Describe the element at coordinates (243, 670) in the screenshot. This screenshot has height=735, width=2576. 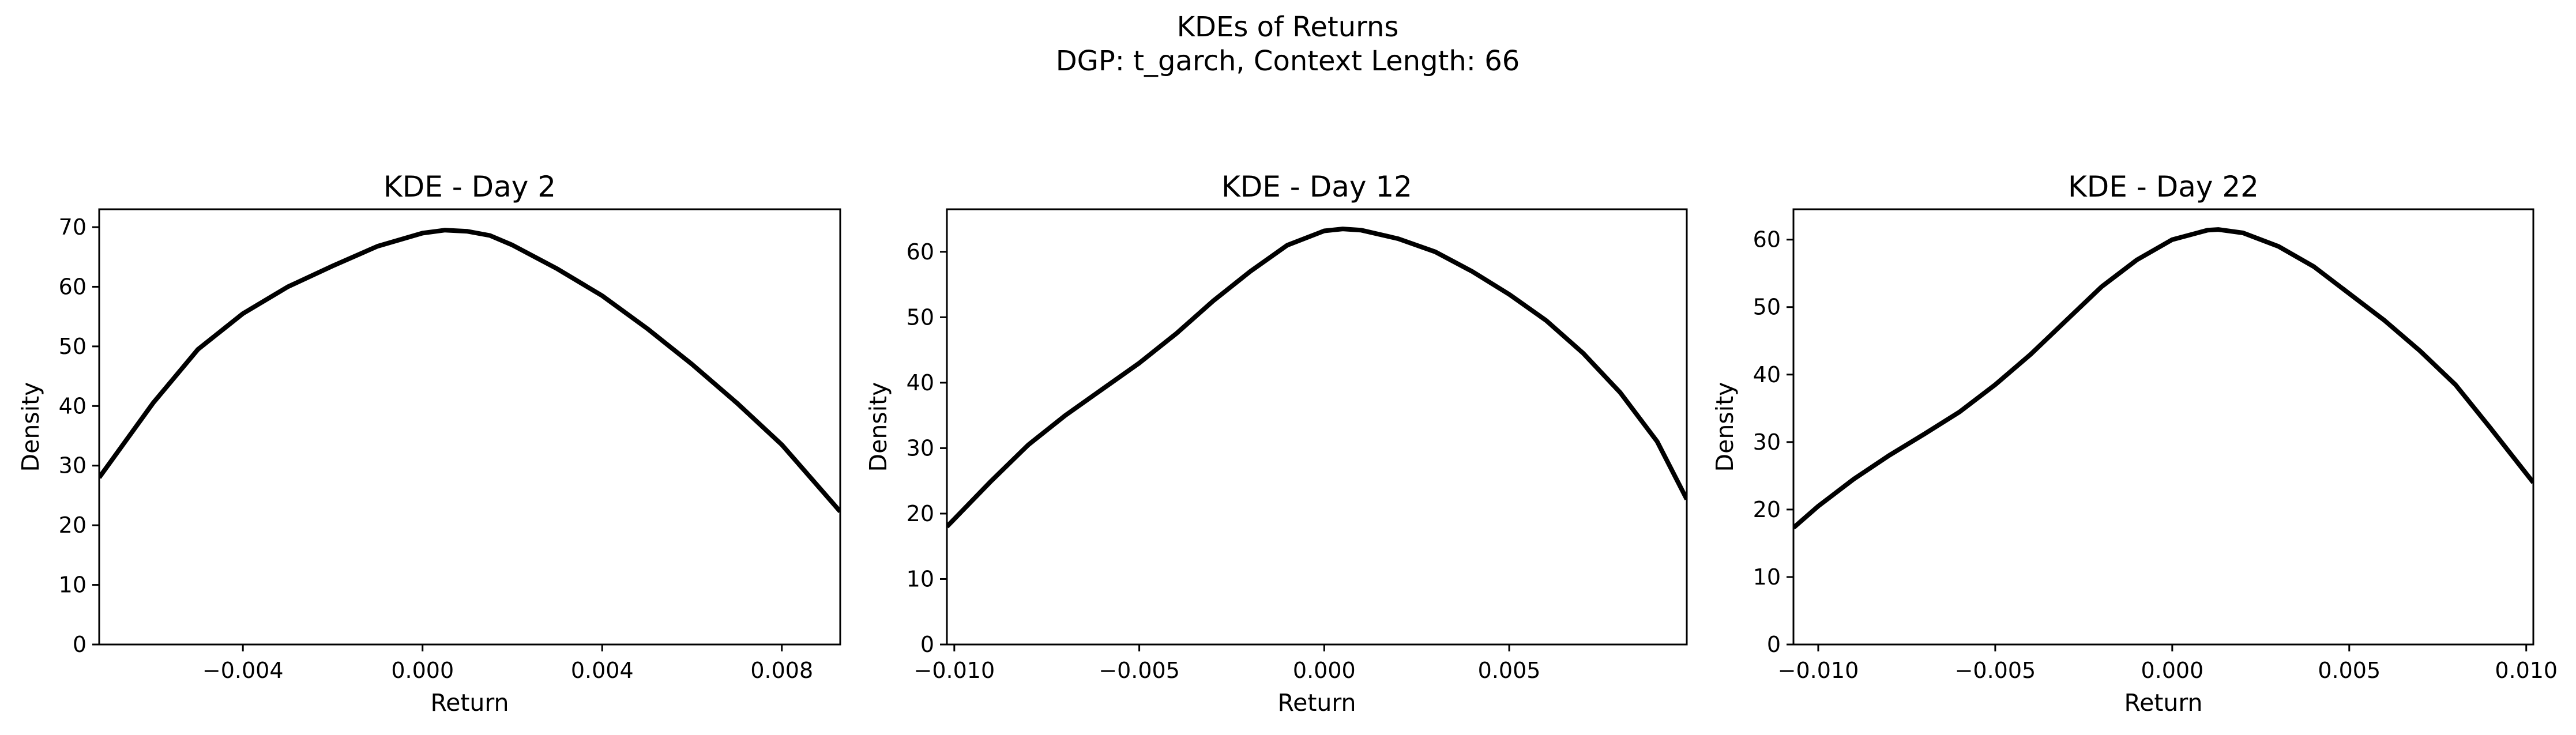
I see `x-tick-label: −0.004` at that location.